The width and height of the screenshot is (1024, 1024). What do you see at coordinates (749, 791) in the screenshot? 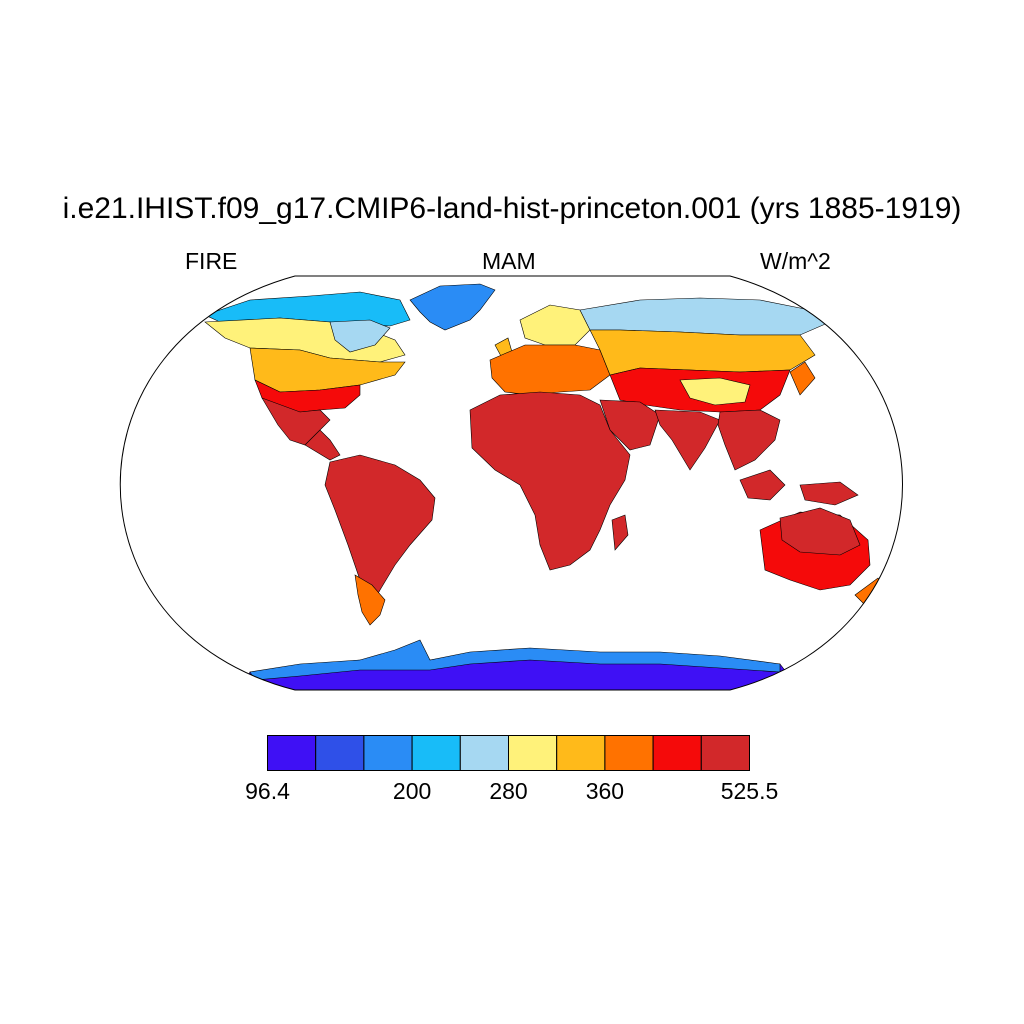
I see `colorbar-label-4: 525.5` at bounding box center [749, 791].